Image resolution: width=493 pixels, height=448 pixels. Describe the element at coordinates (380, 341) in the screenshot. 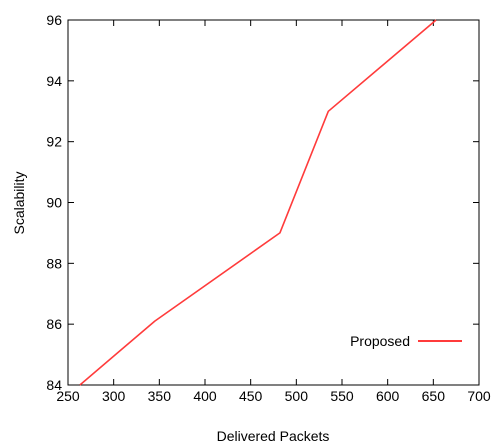

I see `legend-label-proposed: Proposed` at that location.